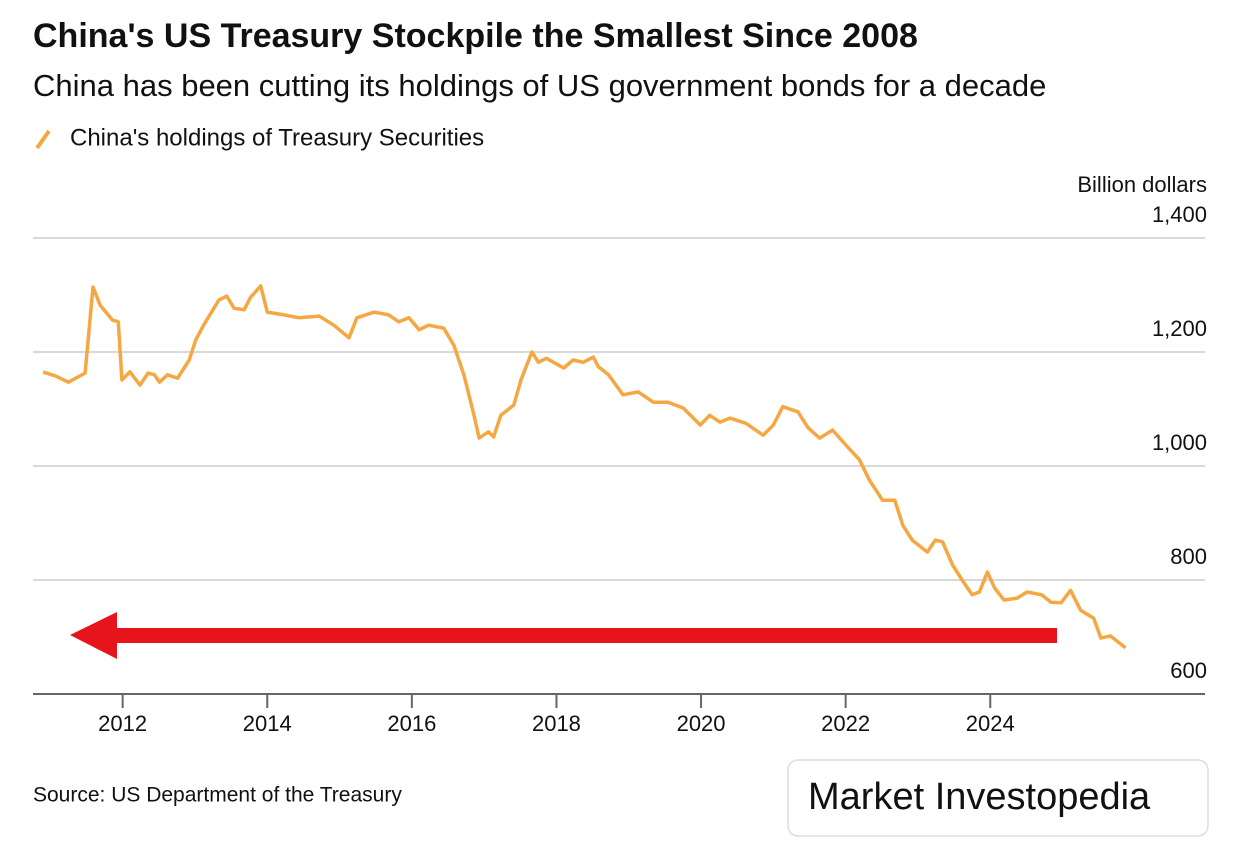  What do you see at coordinates (990, 723) in the screenshot?
I see `x-tick-label: 2024` at bounding box center [990, 723].